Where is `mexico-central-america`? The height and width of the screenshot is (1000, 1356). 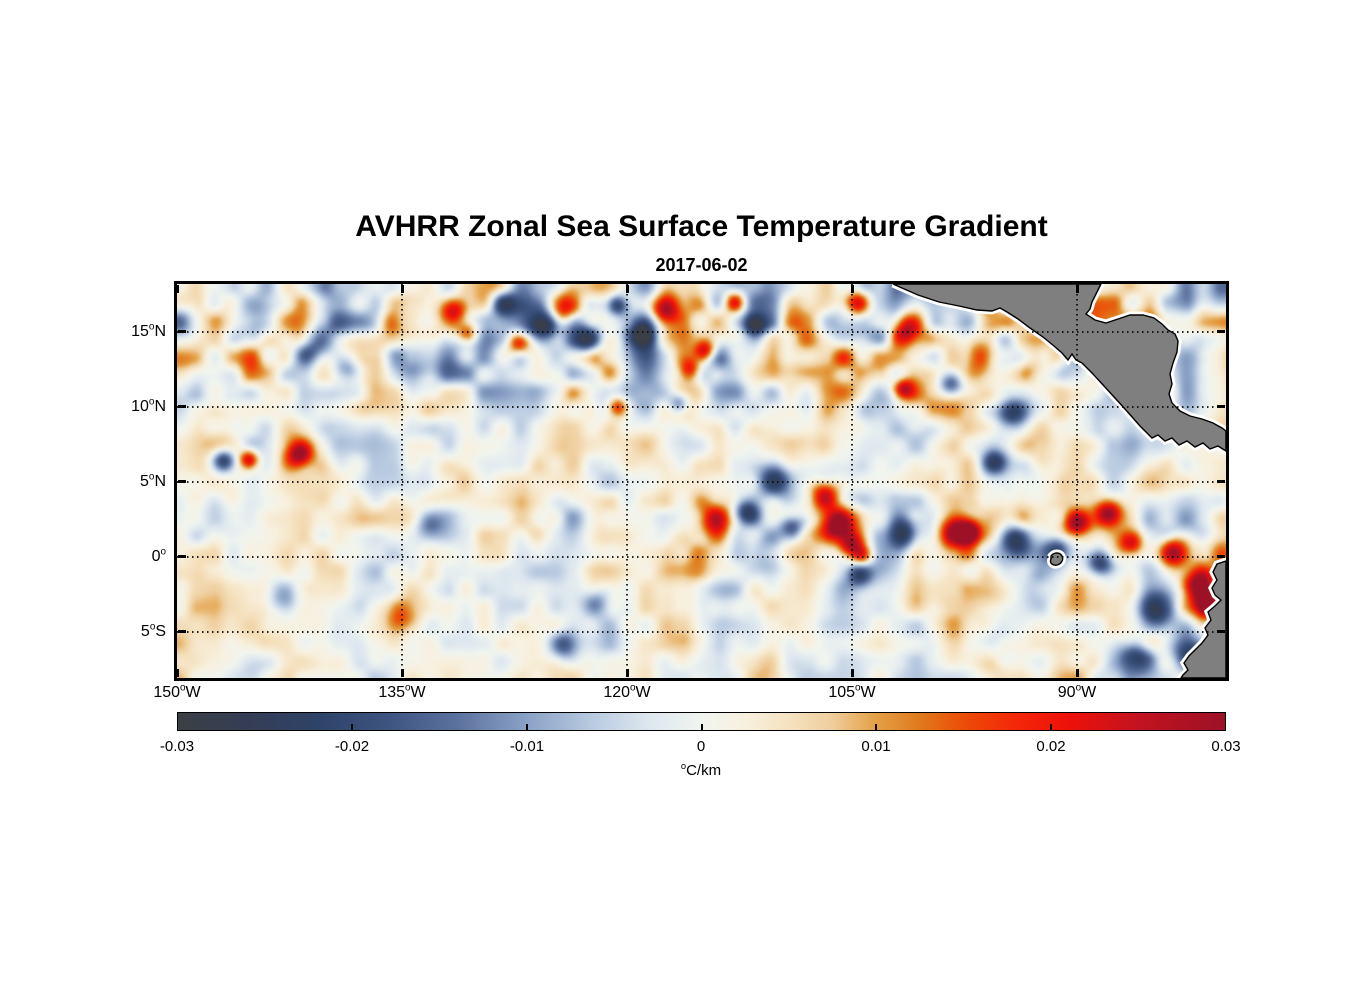
mexico-central-america is located at coordinates (1059, 368).